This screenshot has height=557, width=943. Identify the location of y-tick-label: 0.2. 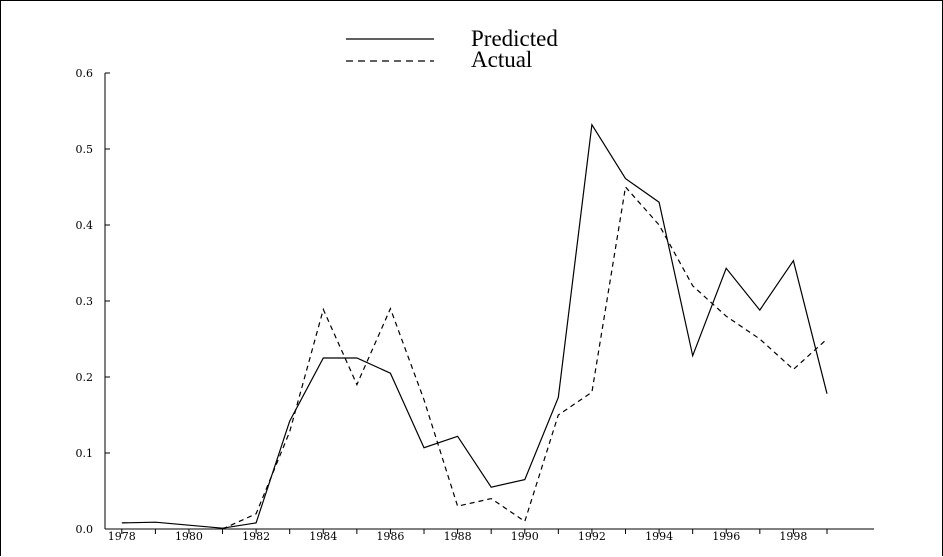
(85, 377).